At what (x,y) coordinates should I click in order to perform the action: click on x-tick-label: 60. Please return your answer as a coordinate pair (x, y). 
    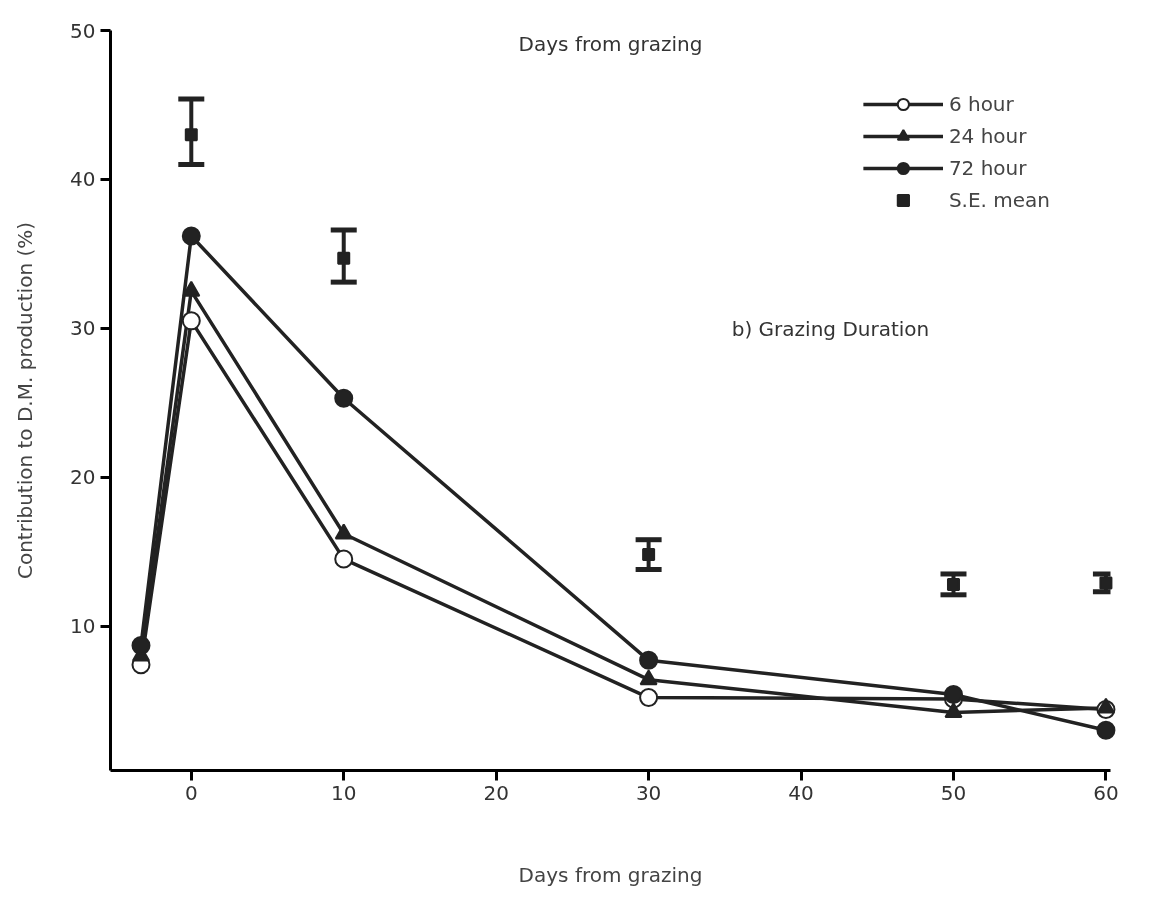
    Looking at the image, I should click on (1106, 792).